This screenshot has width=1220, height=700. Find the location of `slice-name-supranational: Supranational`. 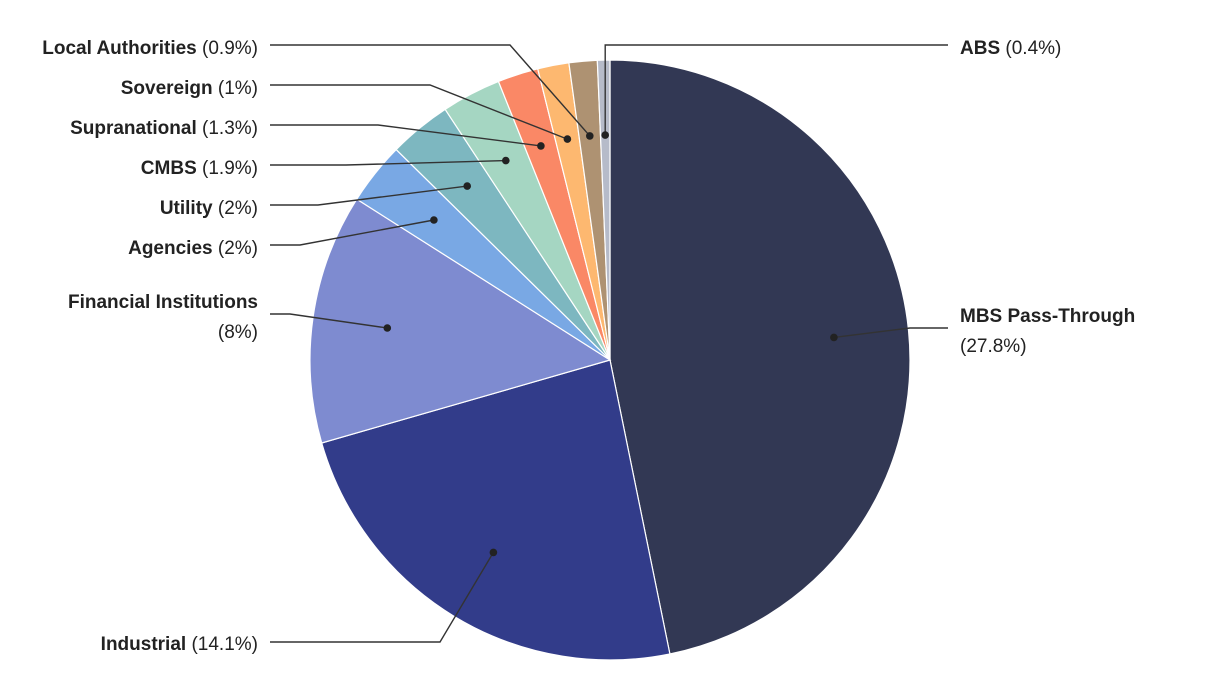

slice-name-supranational: Supranational is located at coordinates (133, 128).